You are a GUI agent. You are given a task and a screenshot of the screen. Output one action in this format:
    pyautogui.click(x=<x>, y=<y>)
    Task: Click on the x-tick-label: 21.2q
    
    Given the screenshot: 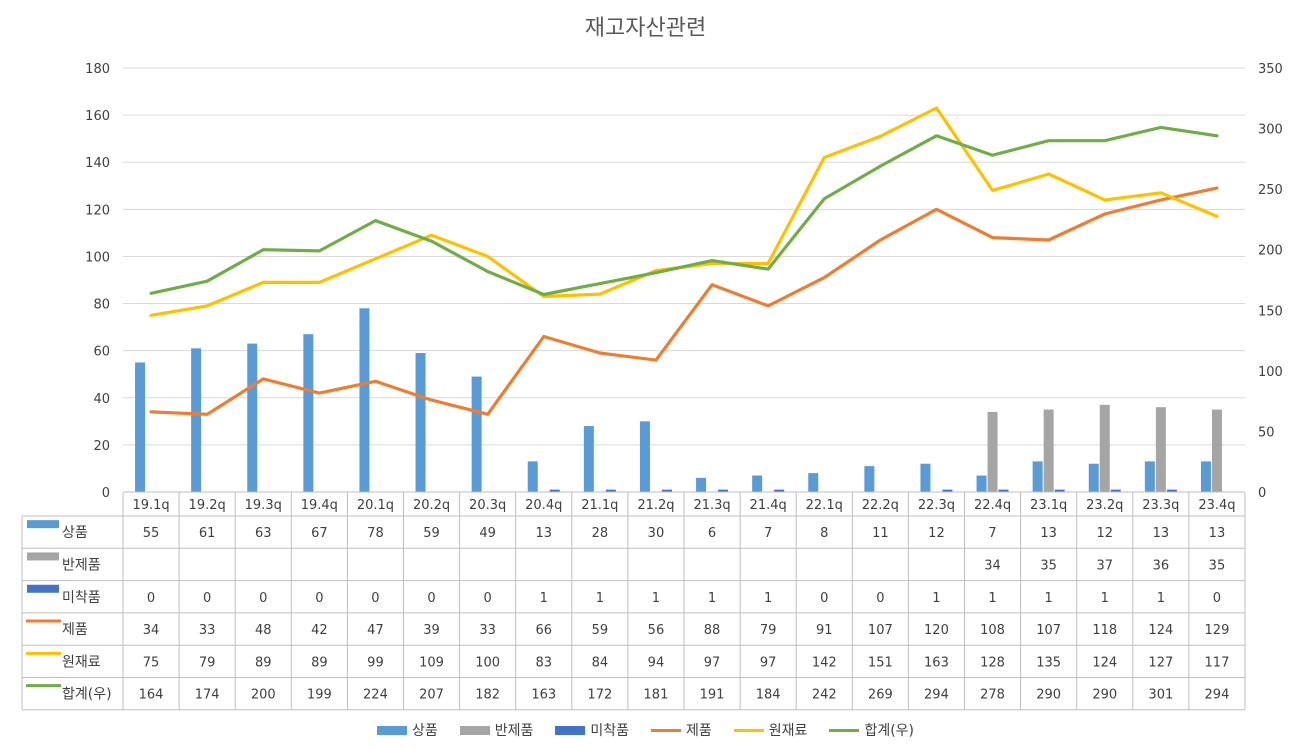 What is the action you would take?
    pyautogui.click(x=655, y=505)
    